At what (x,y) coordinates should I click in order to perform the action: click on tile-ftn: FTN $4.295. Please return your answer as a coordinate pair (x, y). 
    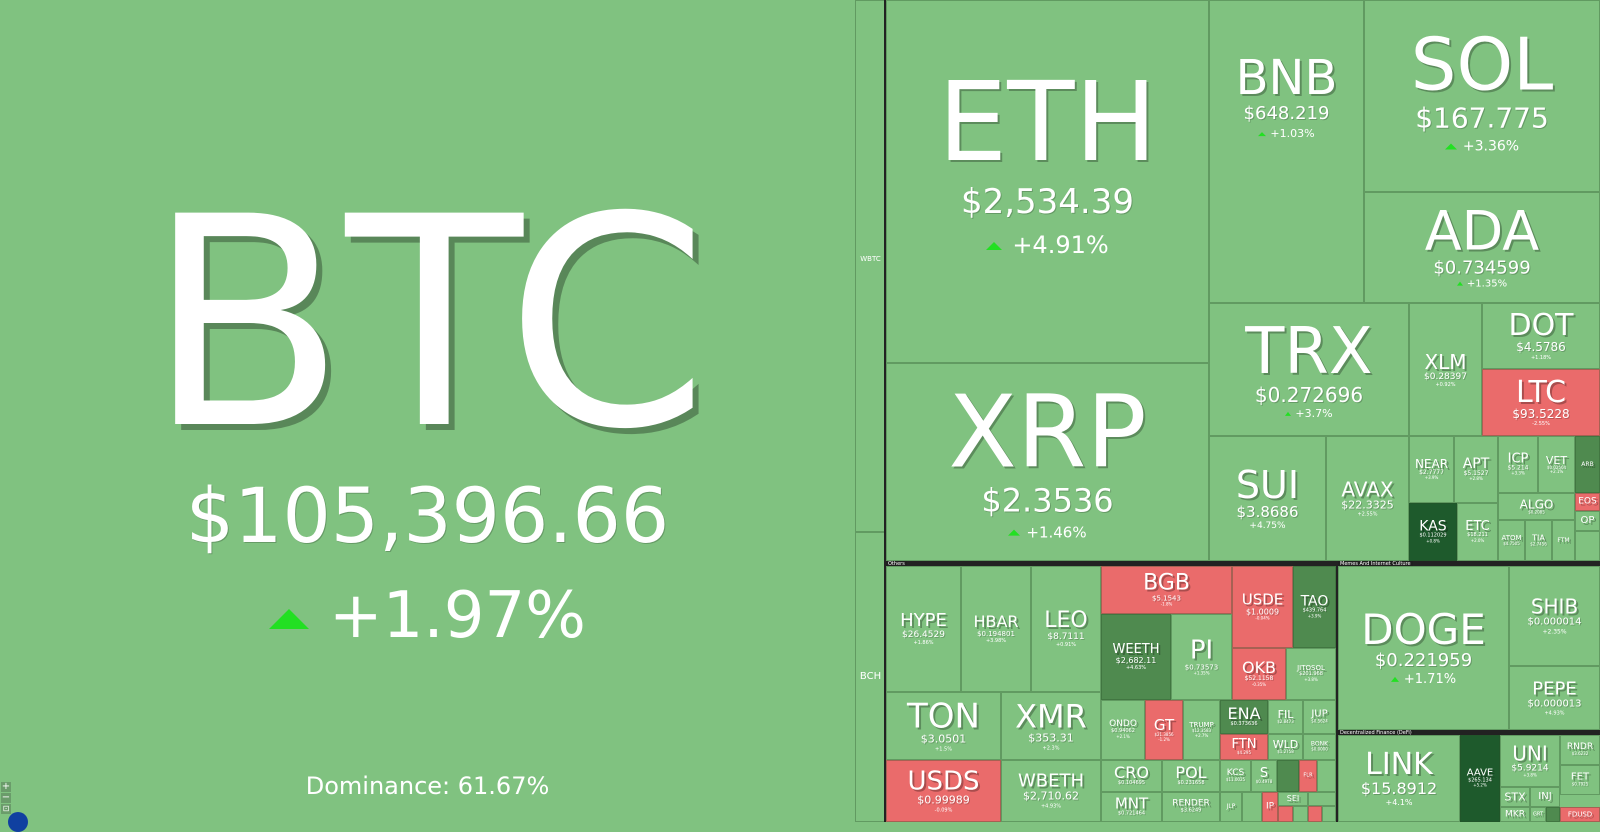
    Looking at the image, I should click on (1244, 747).